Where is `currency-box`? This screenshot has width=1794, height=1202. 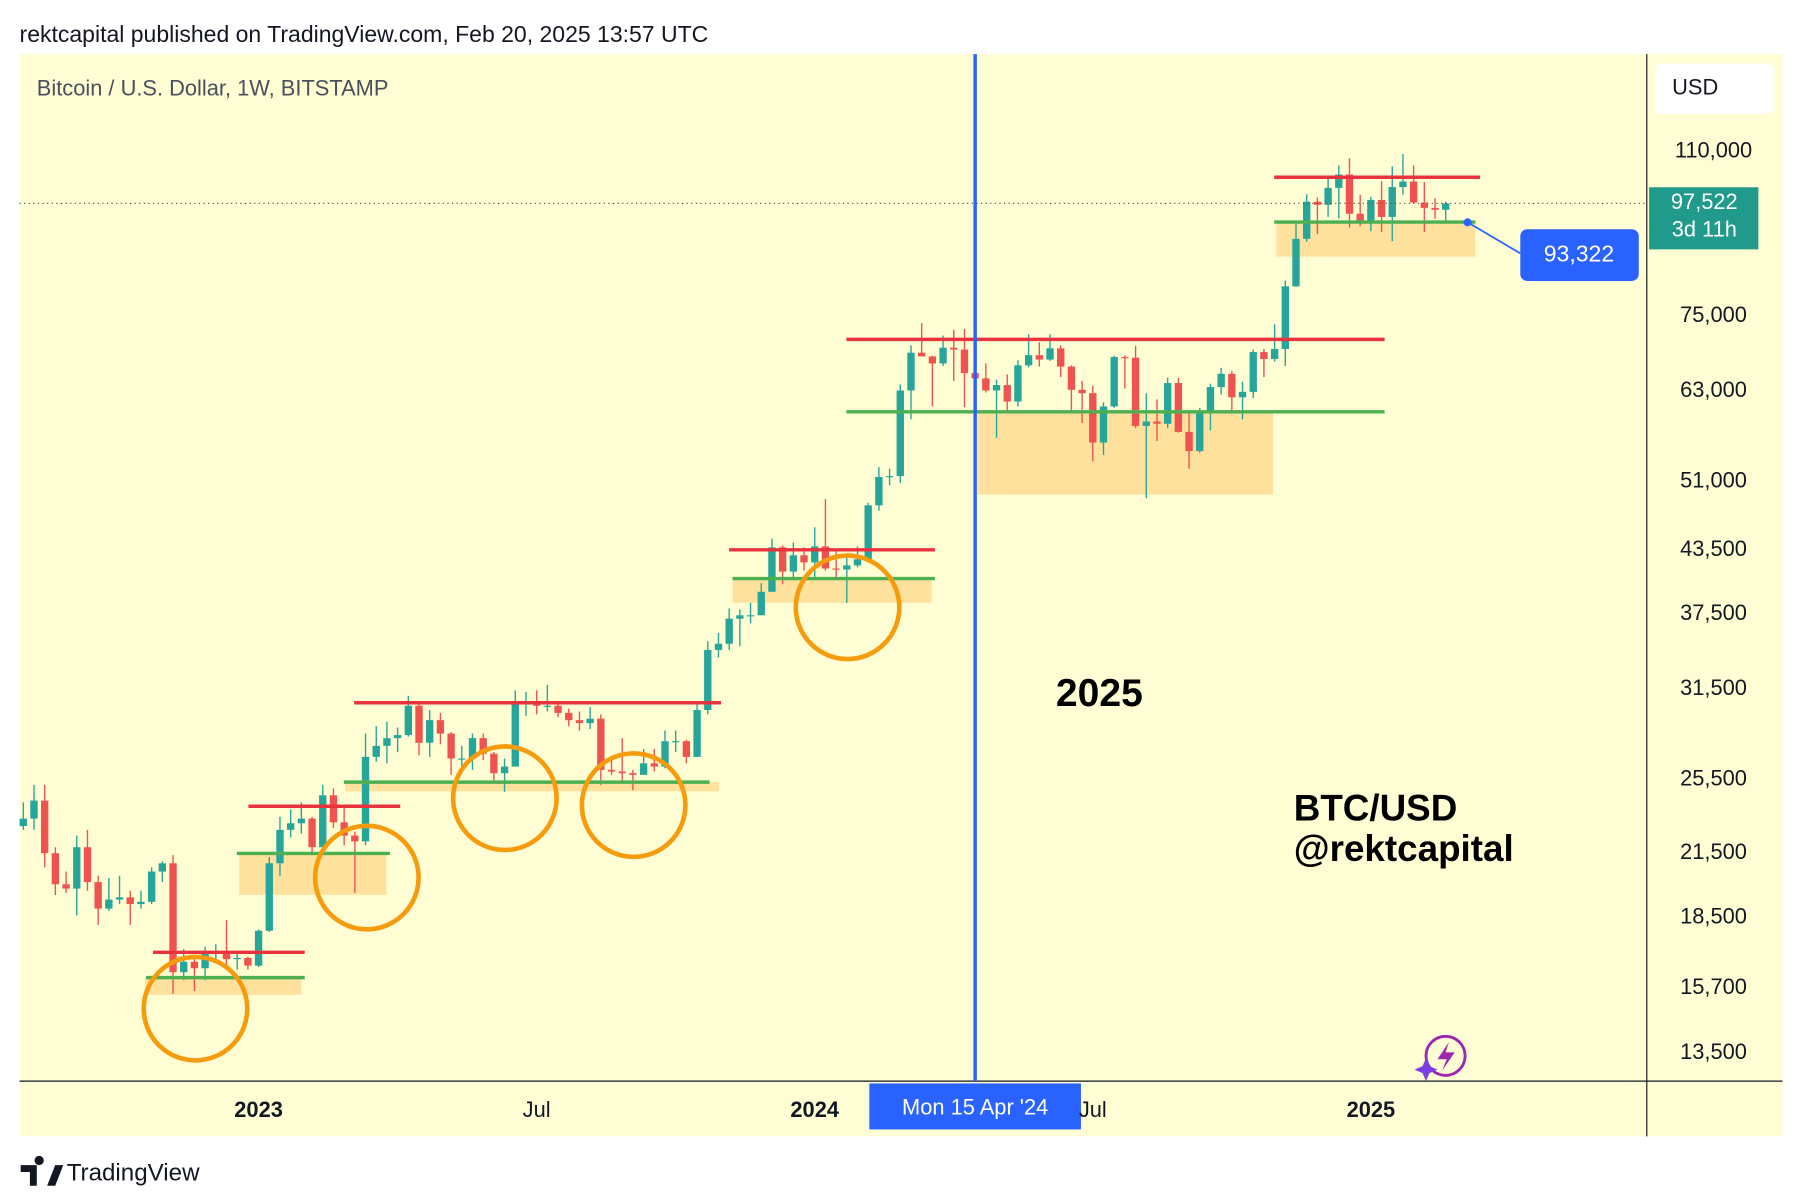
currency-box is located at coordinates (1714, 88).